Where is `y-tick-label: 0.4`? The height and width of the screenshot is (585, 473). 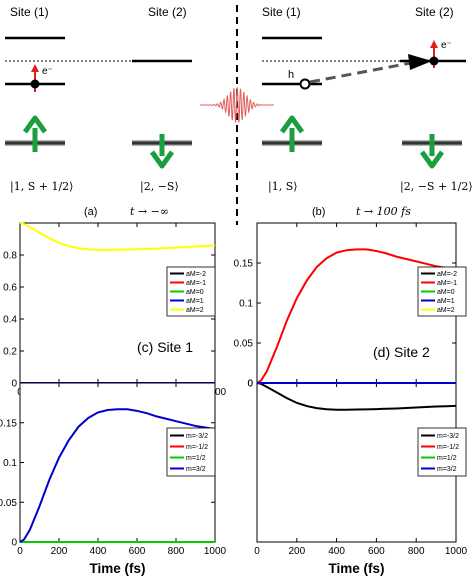
y-tick-label: 0.4 is located at coordinates (10, 320).